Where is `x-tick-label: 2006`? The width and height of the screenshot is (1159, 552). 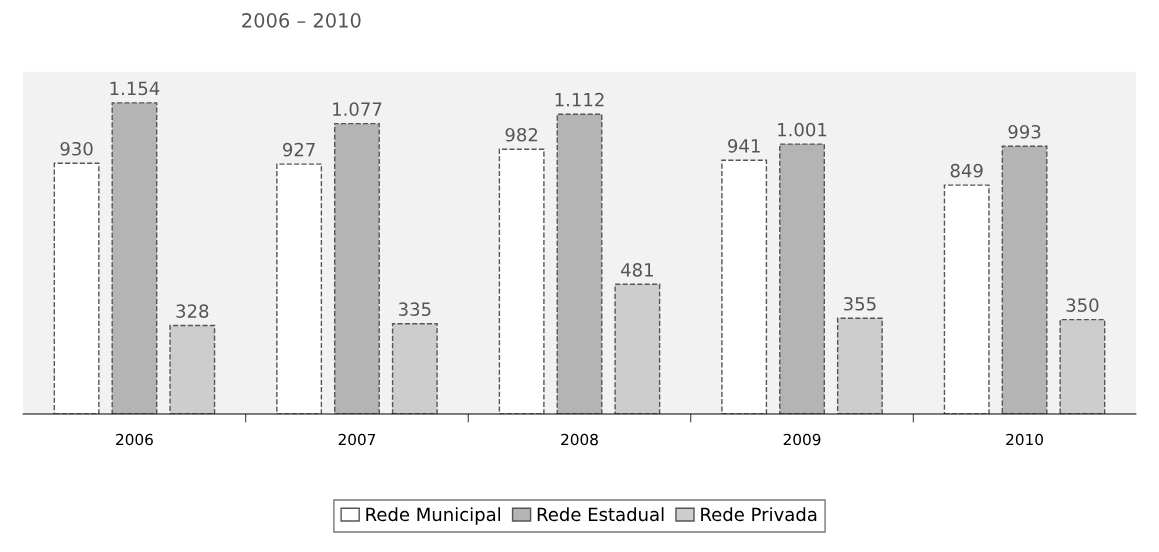
x-tick-label: 2006 is located at coordinates (134, 439).